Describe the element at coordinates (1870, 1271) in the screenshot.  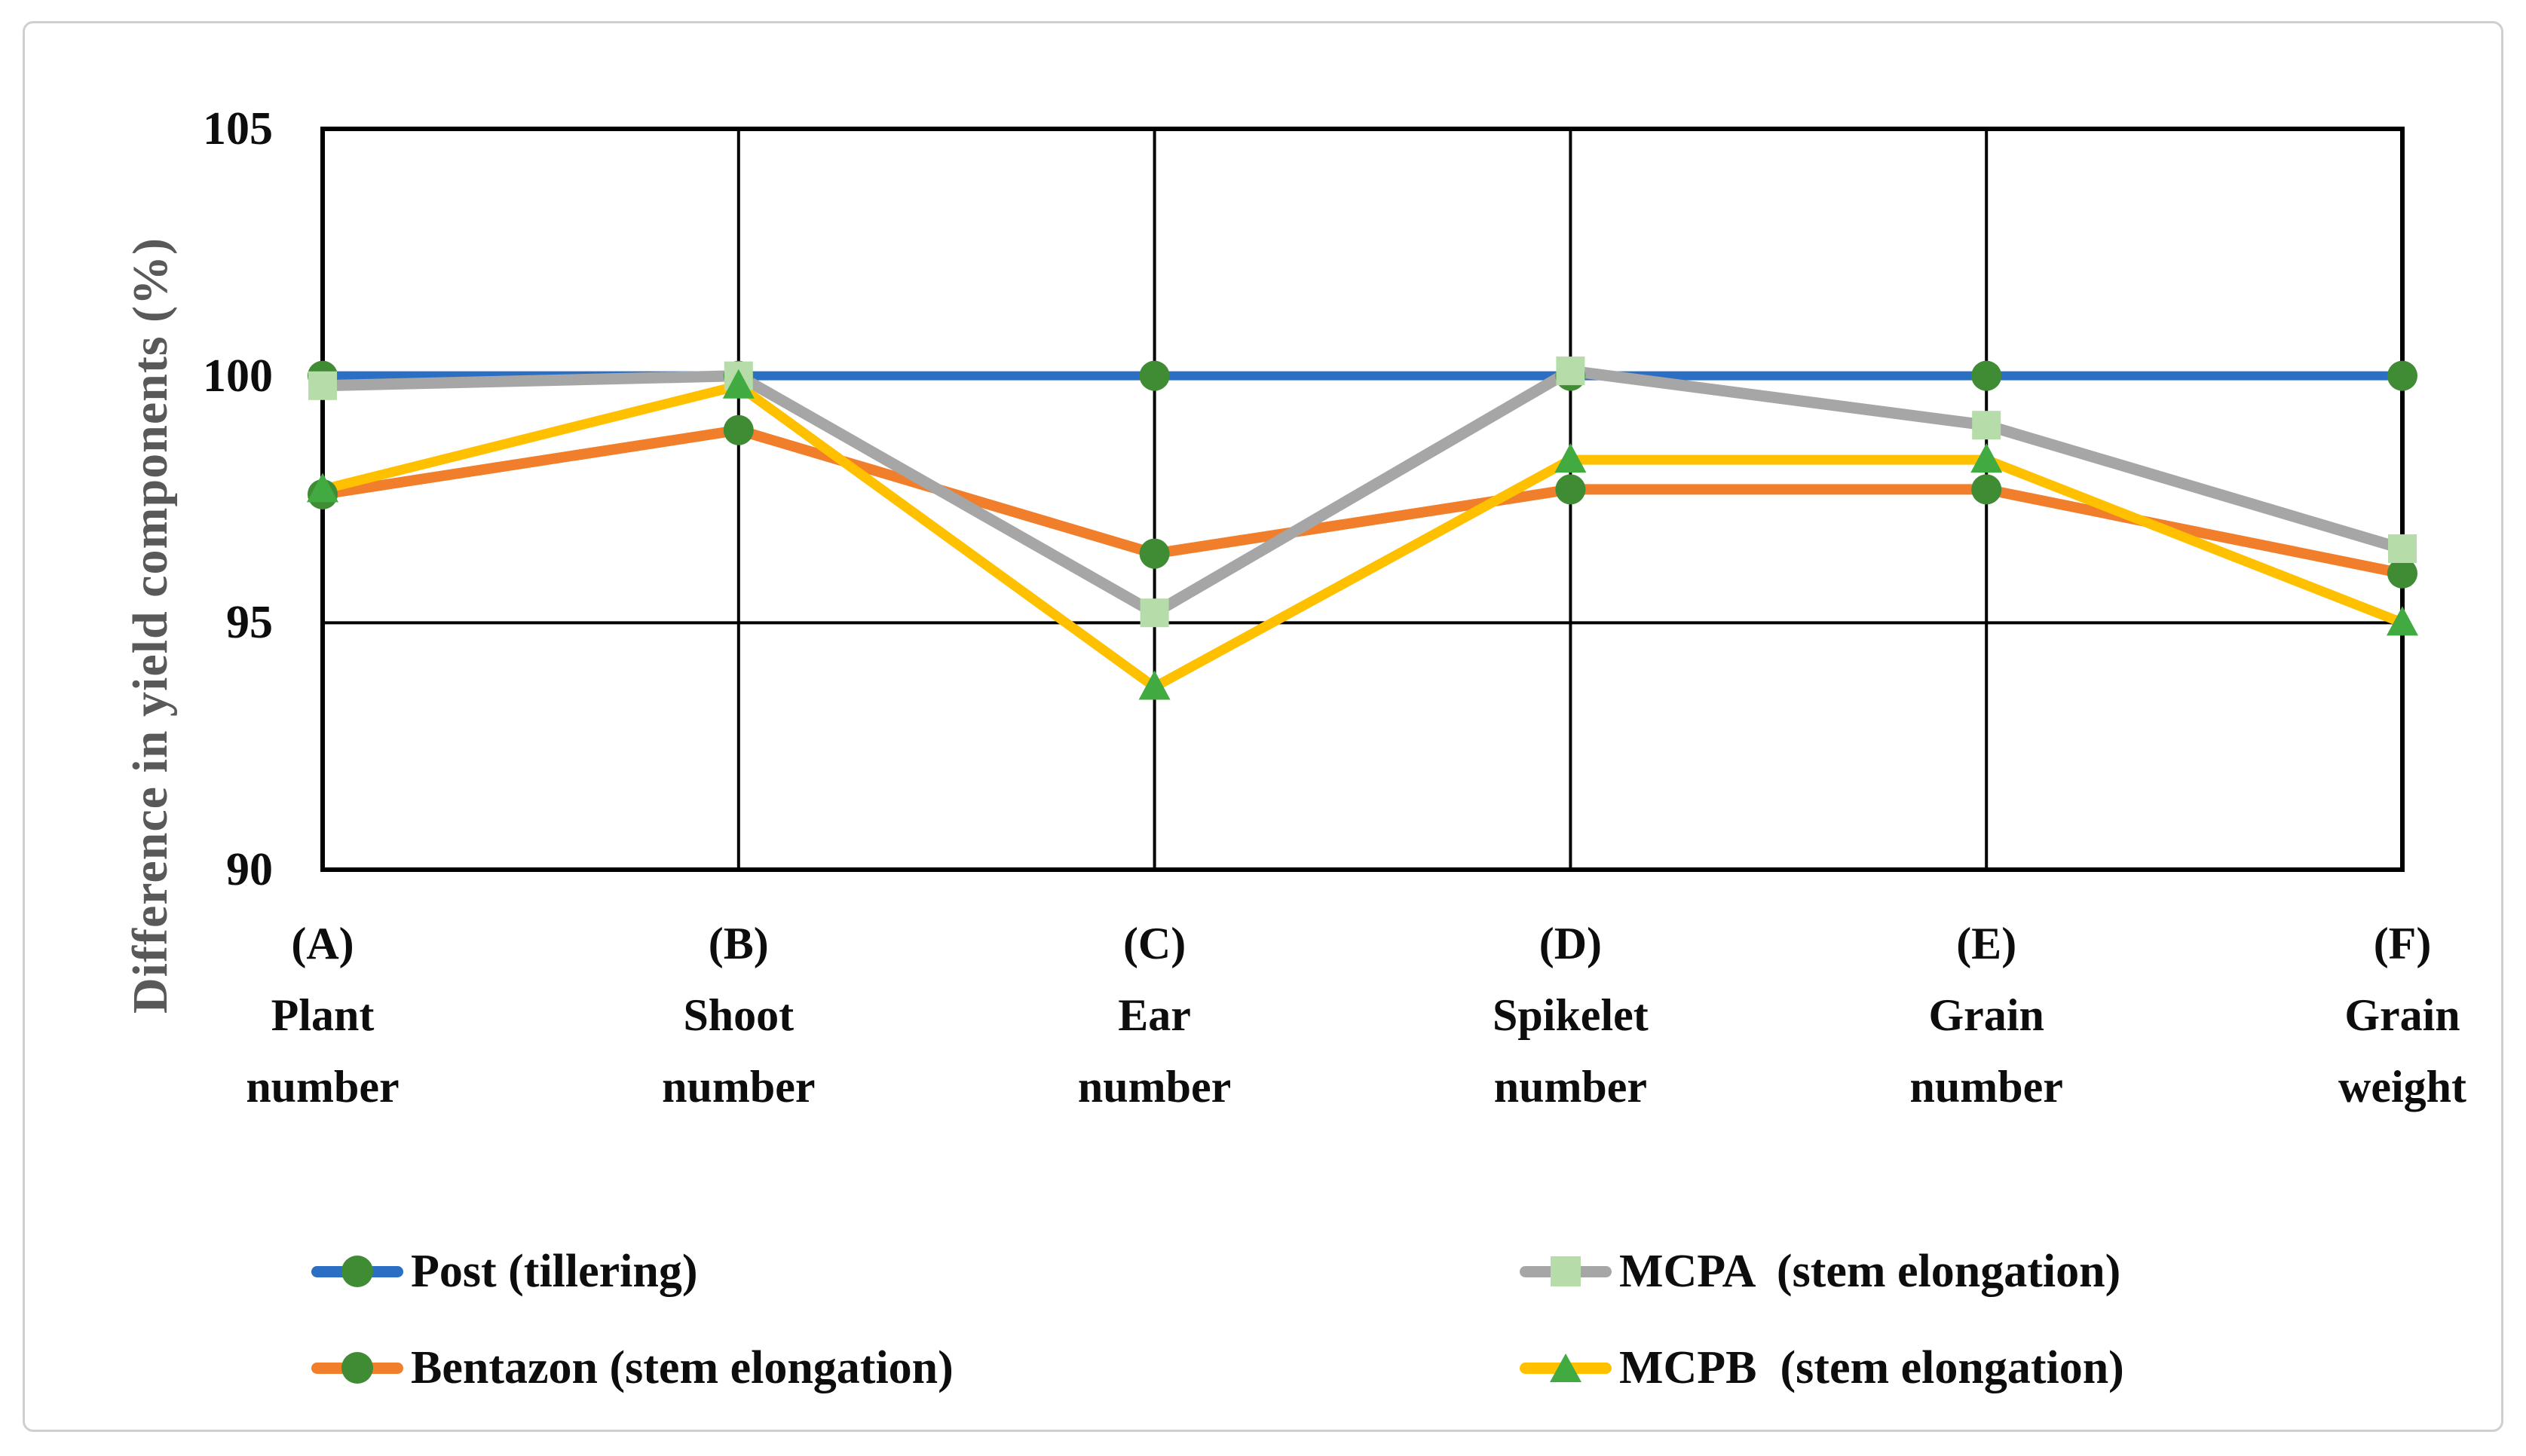
I see `legend-label: MCPA (stem elongation)` at that location.